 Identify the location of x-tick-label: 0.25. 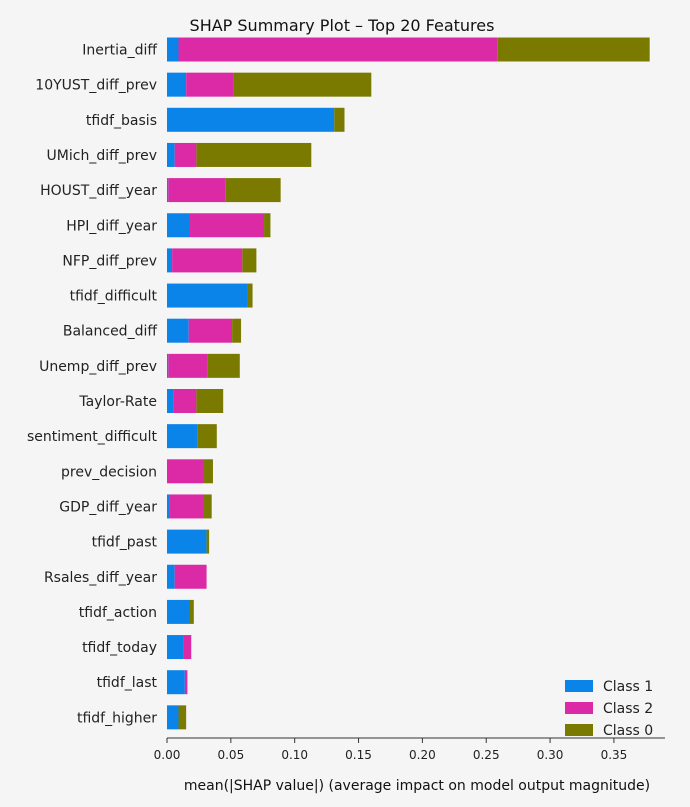
(486, 755).